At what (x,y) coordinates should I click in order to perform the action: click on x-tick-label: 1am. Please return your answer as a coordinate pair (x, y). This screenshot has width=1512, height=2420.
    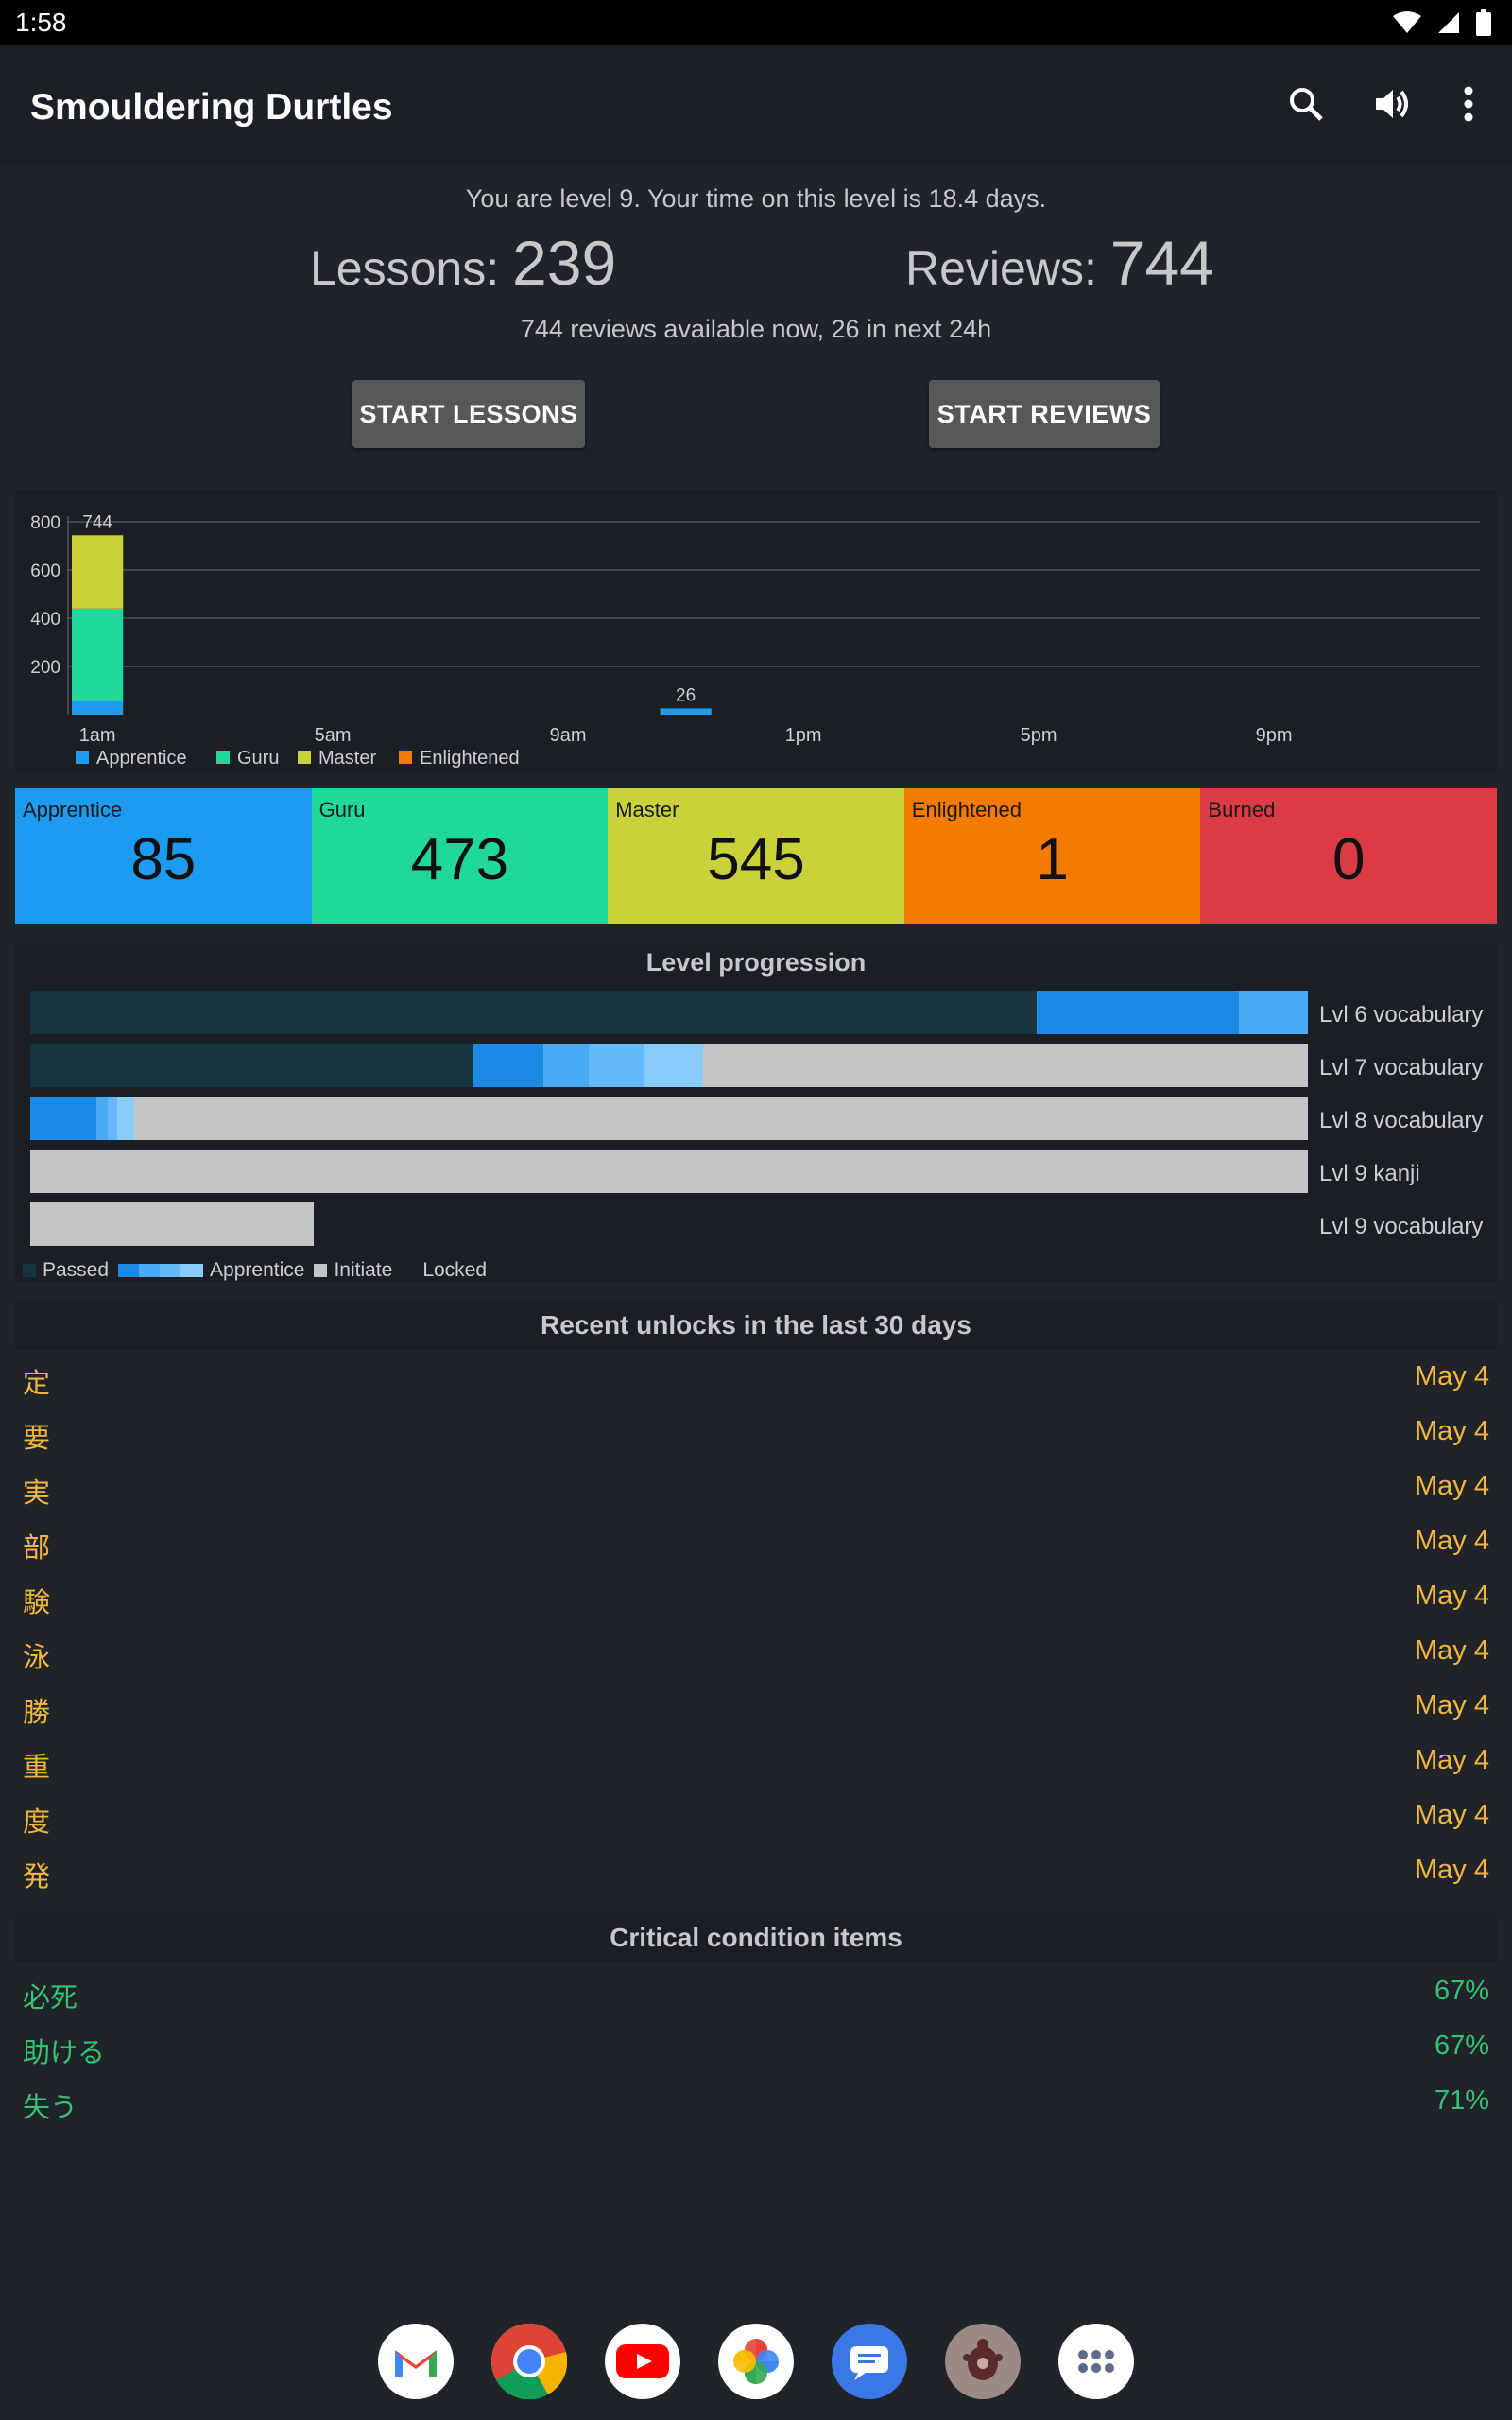
    Looking at the image, I should click on (97, 735).